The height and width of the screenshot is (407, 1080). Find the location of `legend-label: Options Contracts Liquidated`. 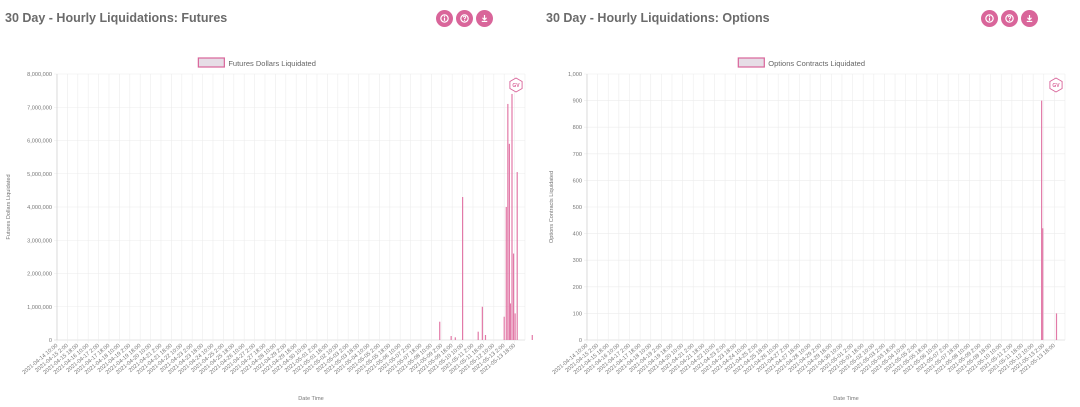

legend-label: Options Contracts Liquidated is located at coordinates (816, 63).